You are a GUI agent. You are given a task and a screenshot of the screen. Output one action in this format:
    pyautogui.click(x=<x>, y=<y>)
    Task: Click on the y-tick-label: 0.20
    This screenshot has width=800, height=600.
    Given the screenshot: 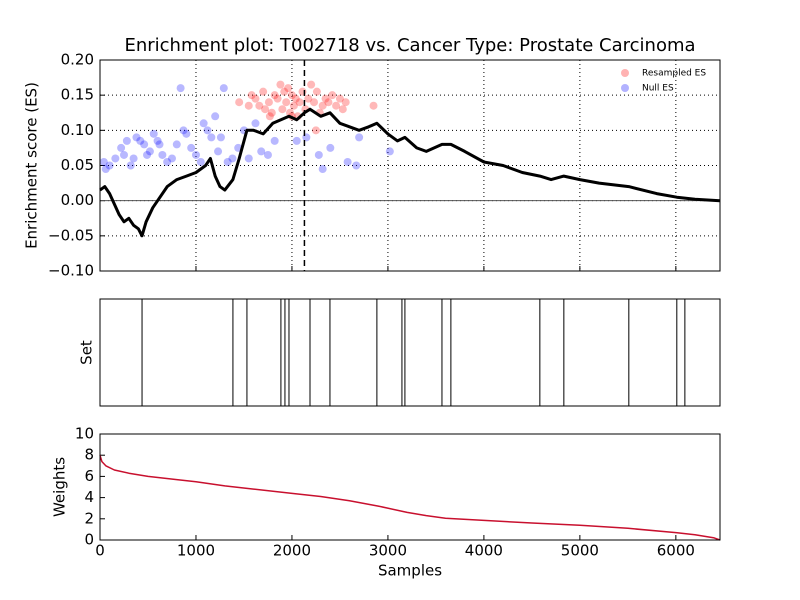 What is the action you would take?
    pyautogui.click(x=77, y=60)
    